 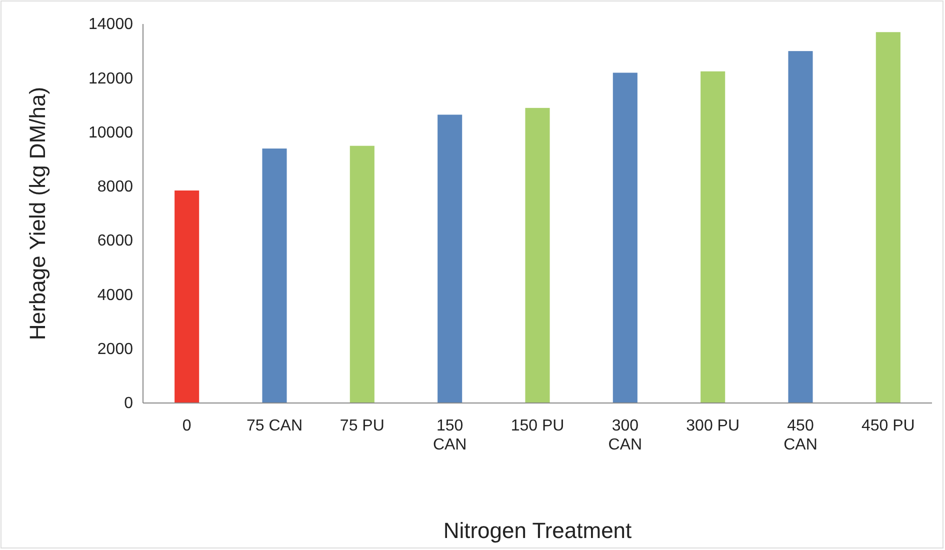 What do you see at coordinates (37, 213) in the screenshot?
I see `y-axis-title: Herbage Yield (kg DM/ha)` at bounding box center [37, 213].